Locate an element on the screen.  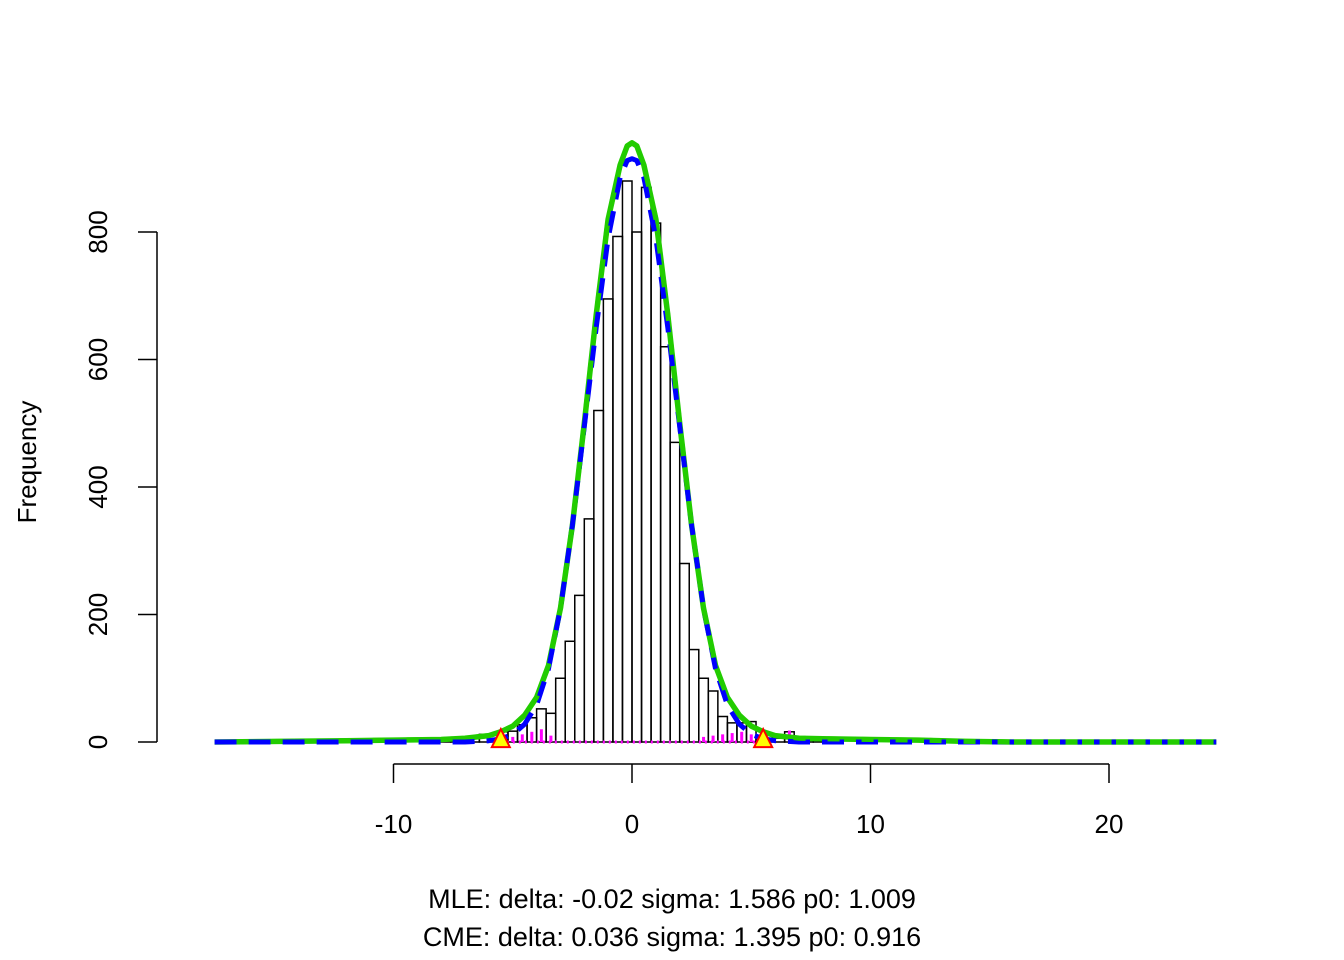
cme-caption: CME: delta: 0.036 sigma: 1.395 p0: 0.916 is located at coordinates (672, 937).